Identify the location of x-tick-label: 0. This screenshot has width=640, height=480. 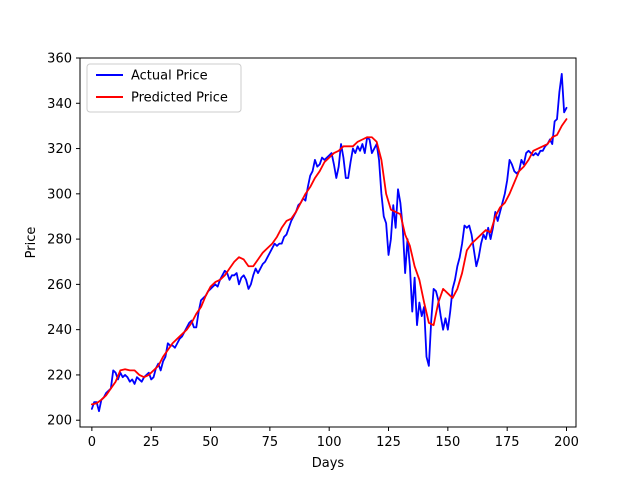
(92, 442).